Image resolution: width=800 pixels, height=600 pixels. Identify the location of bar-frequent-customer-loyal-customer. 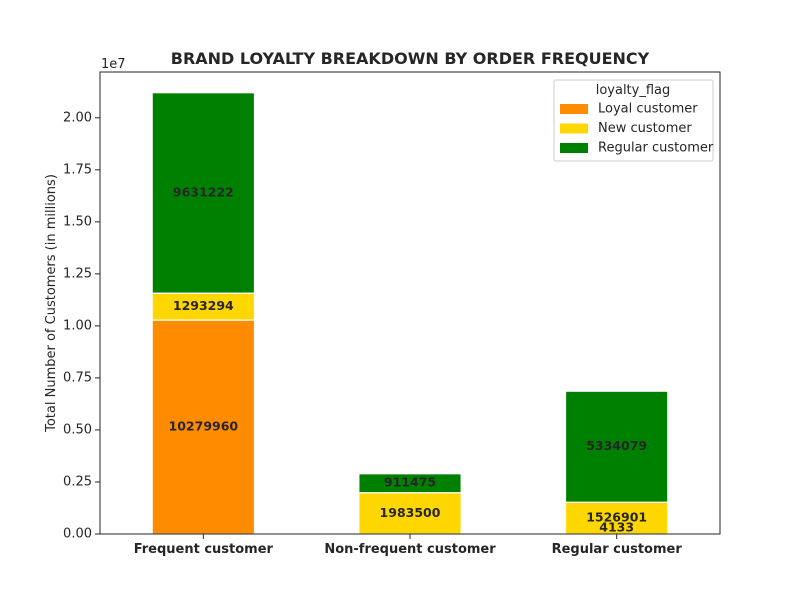
(203, 427).